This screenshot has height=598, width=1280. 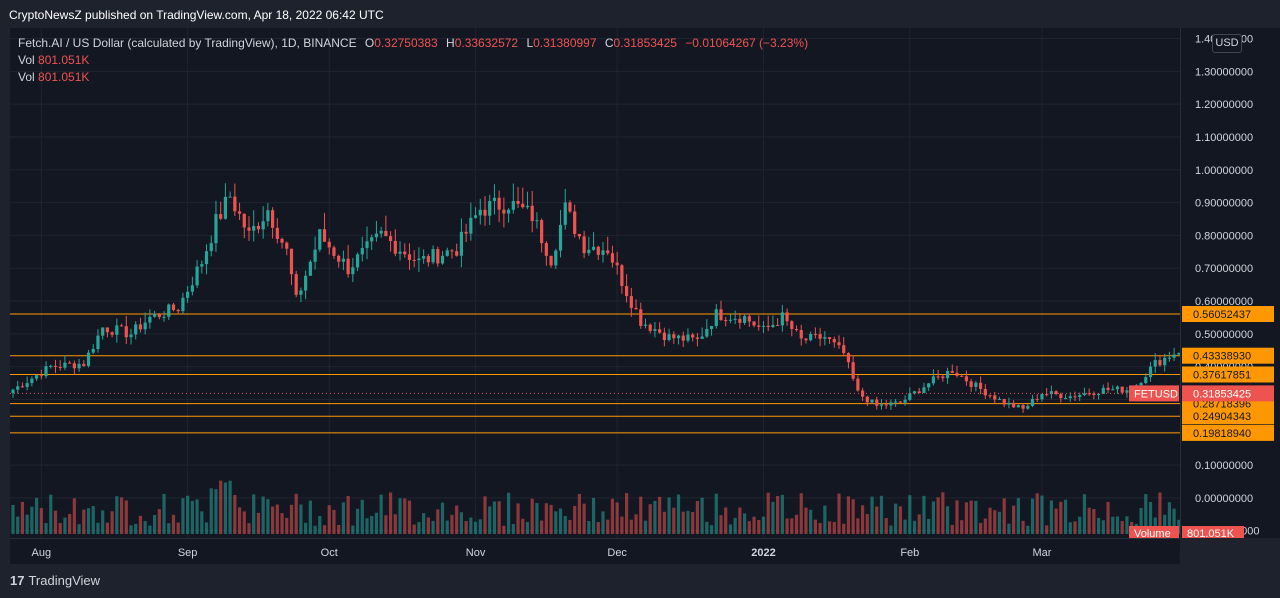 I want to click on tradingview-brand-name: TradingView, so click(x=64, y=580).